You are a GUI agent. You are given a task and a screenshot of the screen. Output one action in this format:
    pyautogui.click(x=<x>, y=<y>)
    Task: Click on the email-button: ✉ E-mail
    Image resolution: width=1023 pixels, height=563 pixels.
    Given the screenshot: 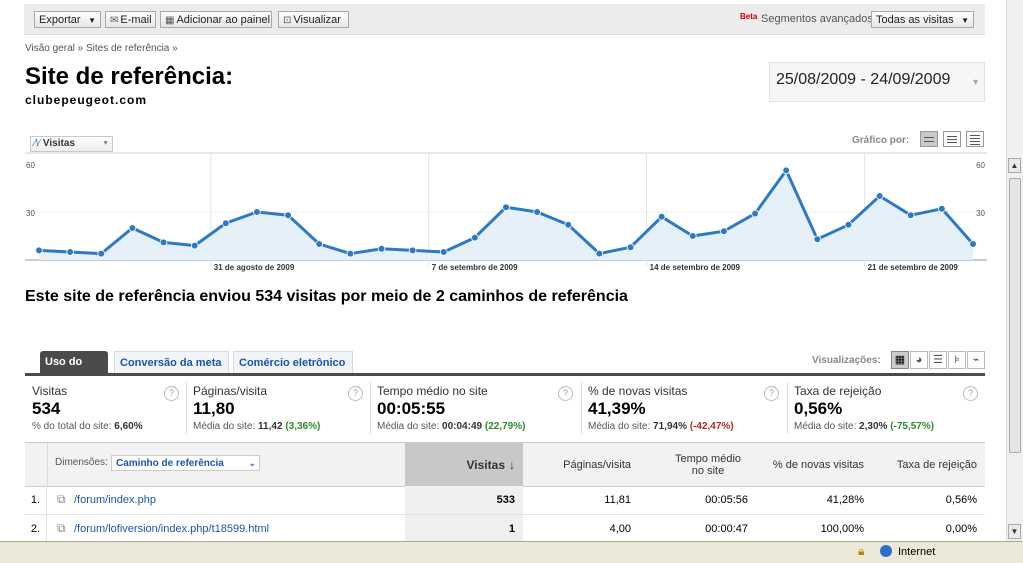 What is the action you would take?
    pyautogui.click(x=130, y=19)
    